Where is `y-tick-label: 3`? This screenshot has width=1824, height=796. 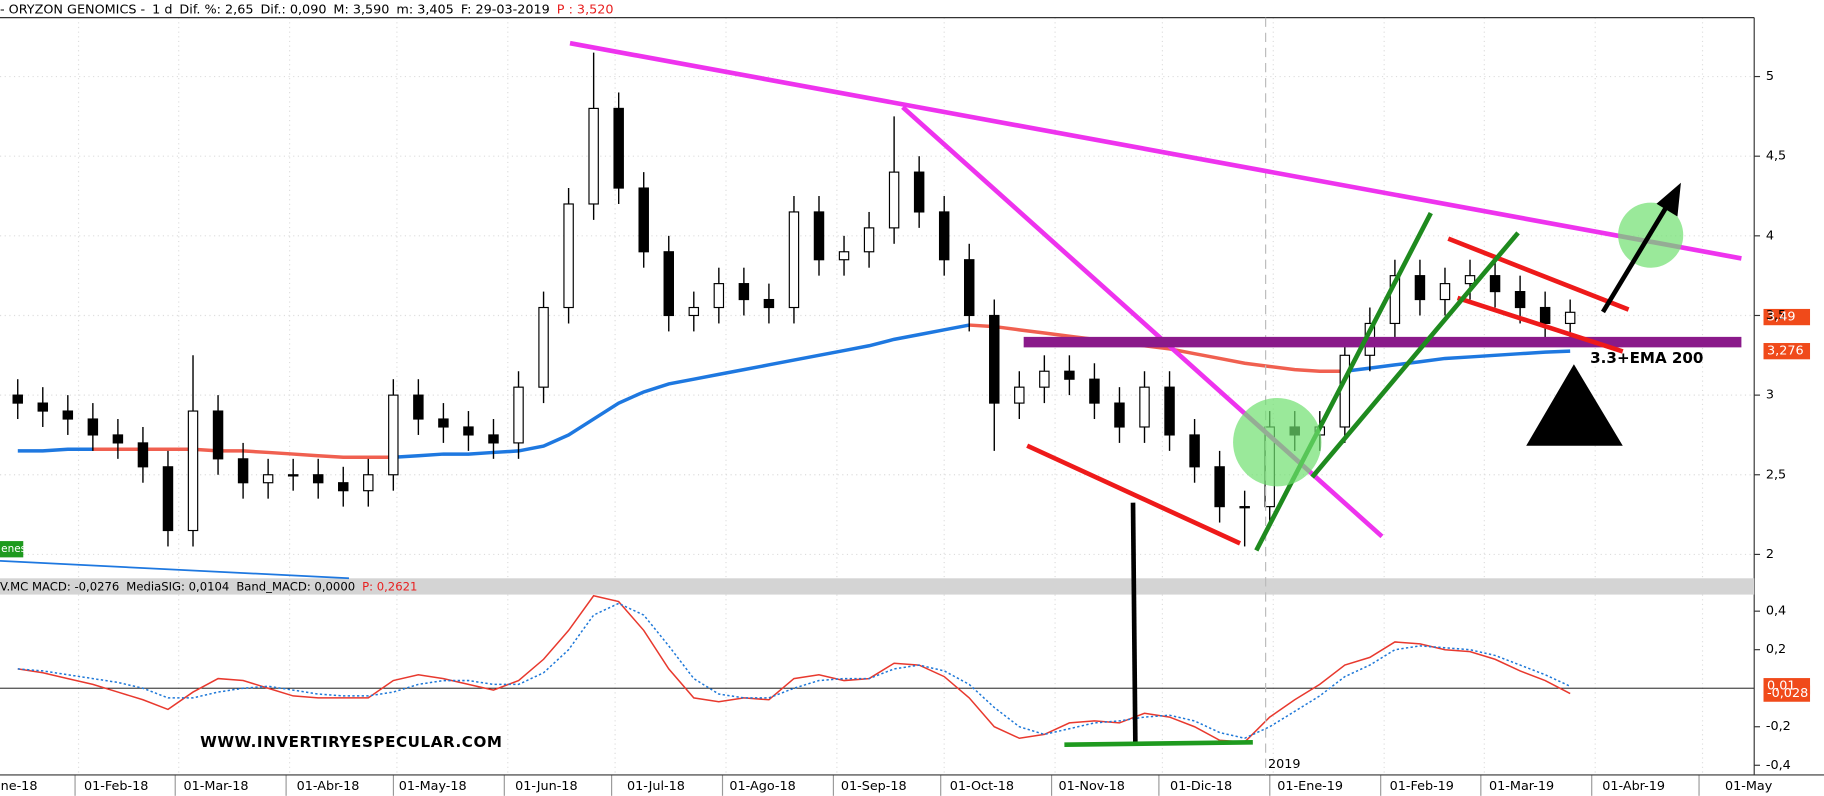
y-tick-label: 3 is located at coordinates (1770, 395).